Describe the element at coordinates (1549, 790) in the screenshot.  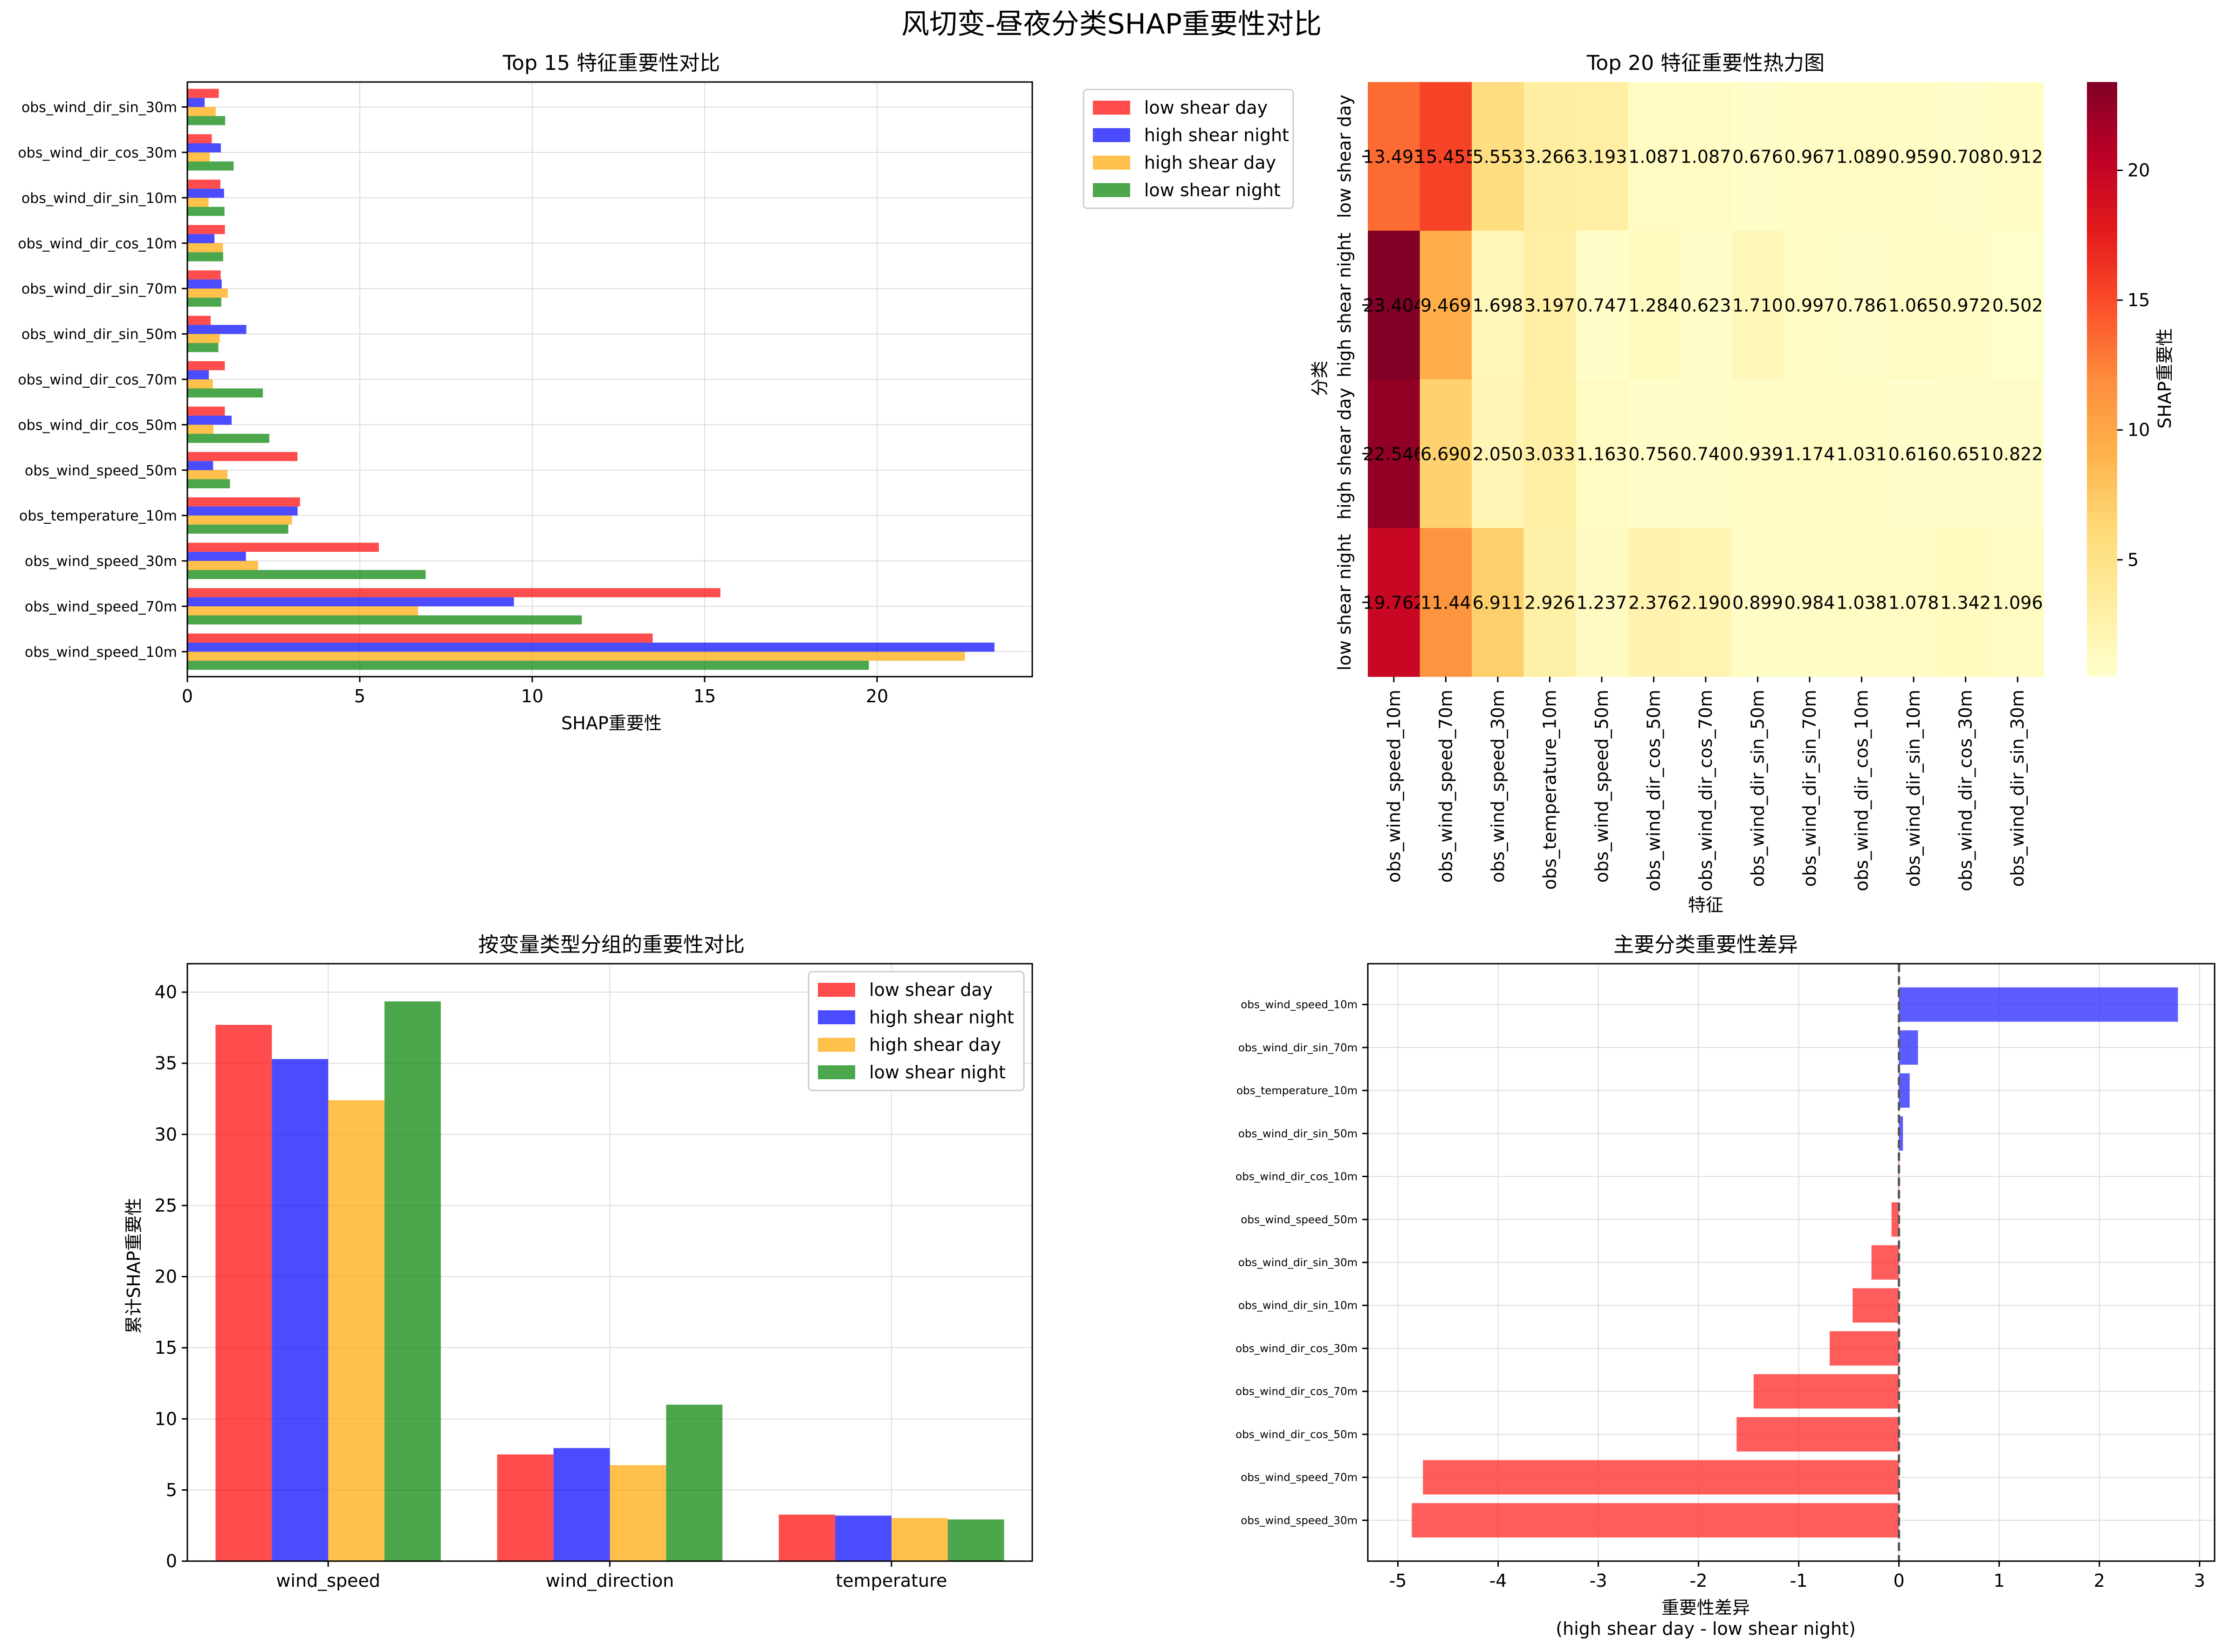
I see `heatmap-column-label: obs_temperature_10m` at that location.